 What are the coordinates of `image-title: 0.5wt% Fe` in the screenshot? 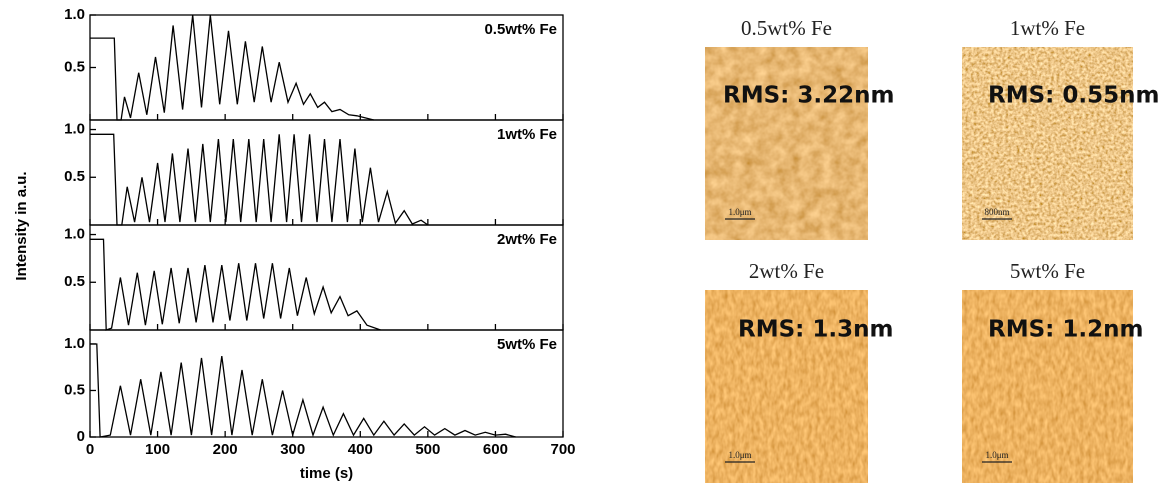 It's located at (786, 28).